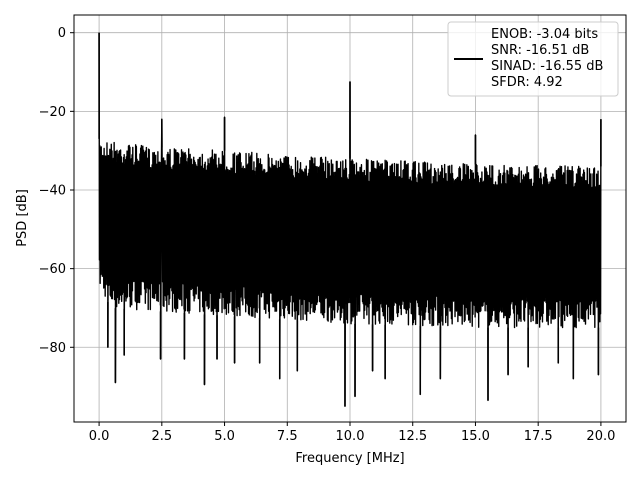 This screenshot has width=640, height=480. What do you see at coordinates (540, 50) in the screenshot?
I see `legend-snr: SNR: -16.51 dB` at bounding box center [540, 50].